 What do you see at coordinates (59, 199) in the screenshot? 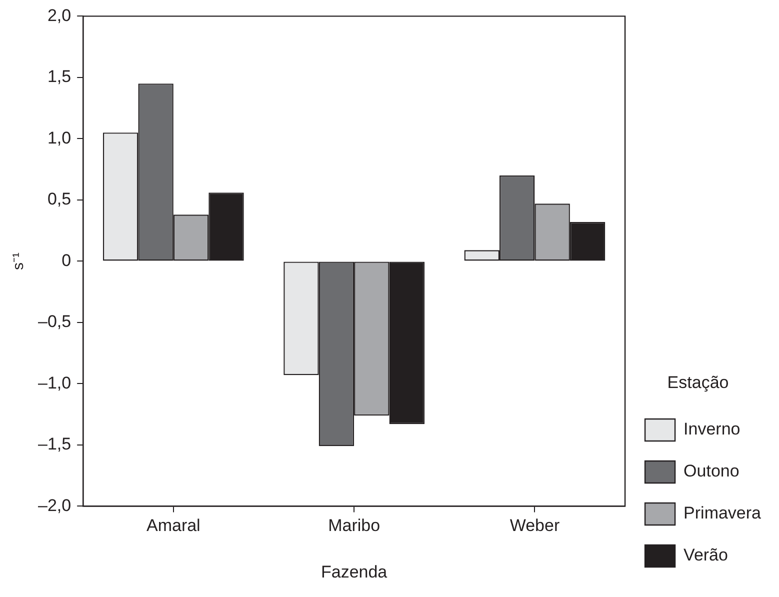
I see `y-tick-label: 0,5` at bounding box center [59, 199].